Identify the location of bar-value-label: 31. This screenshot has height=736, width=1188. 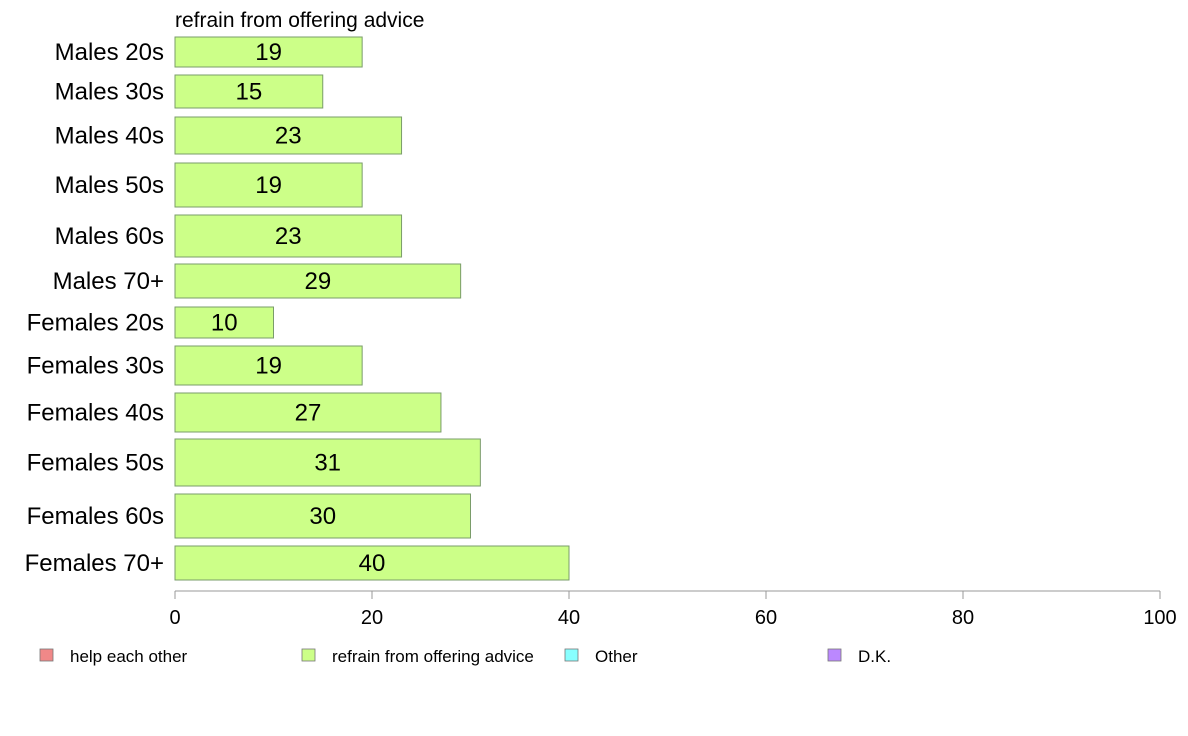
(327, 463).